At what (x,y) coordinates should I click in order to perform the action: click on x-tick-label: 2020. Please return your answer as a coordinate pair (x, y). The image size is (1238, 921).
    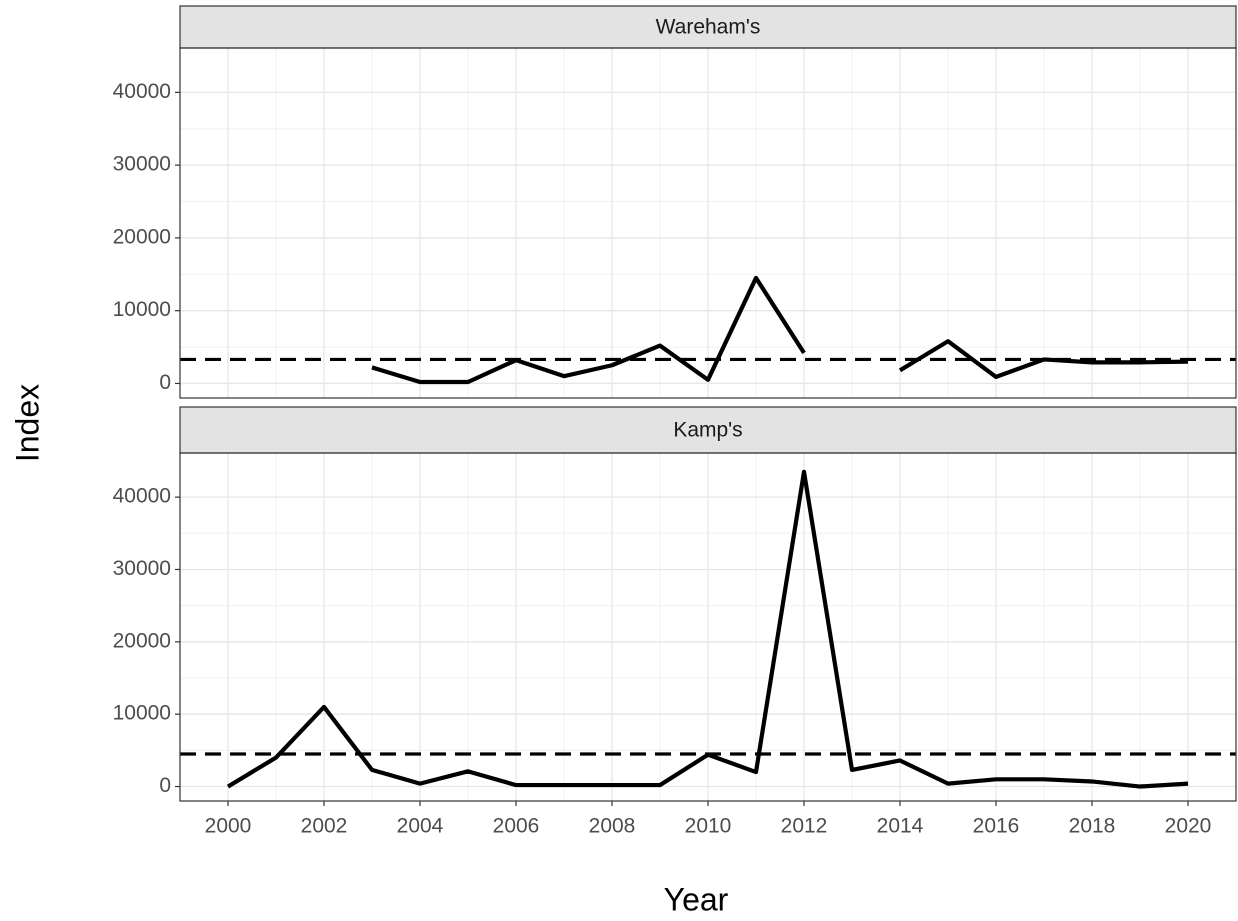
    Looking at the image, I should click on (1188, 826).